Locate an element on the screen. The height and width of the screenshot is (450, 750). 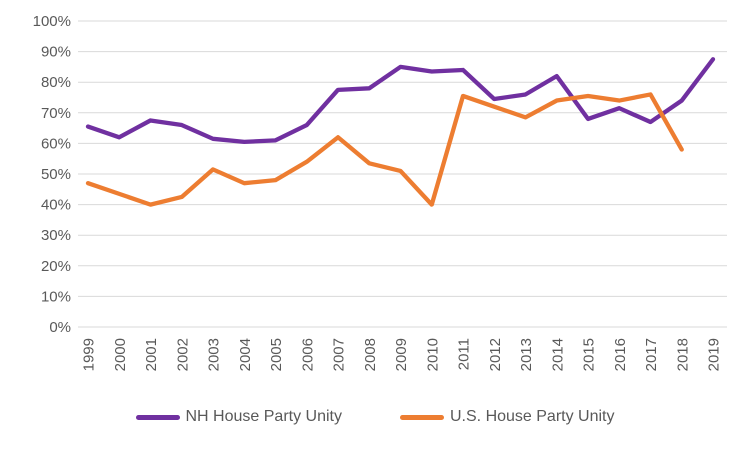
x-axis-tick-label: 2008 is located at coordinates (370, 354).